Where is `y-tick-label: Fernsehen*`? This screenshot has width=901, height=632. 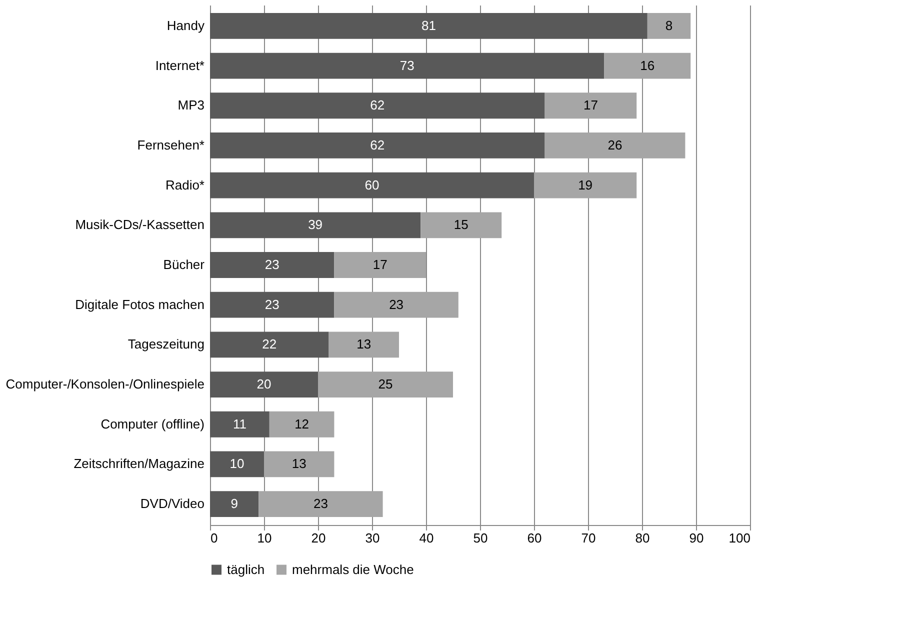
y-tick-label: Fernsehen* is located at coordinates (170, 144).